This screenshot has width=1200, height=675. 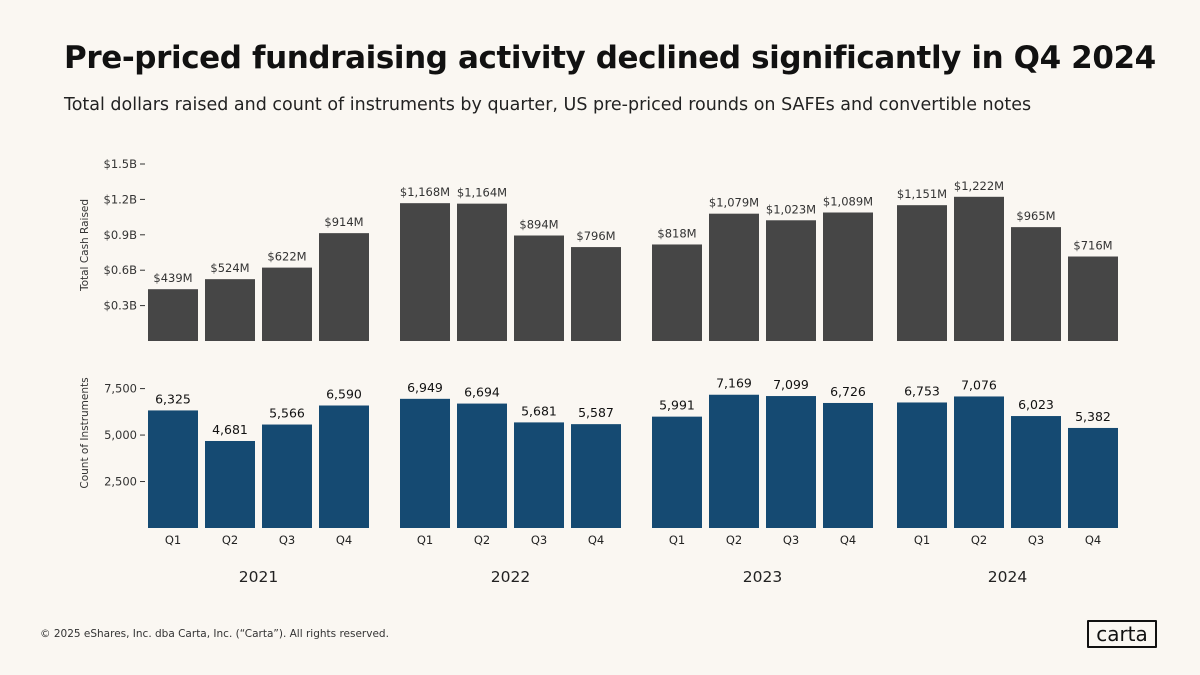 What do you see at coordinates (676, 233) in the screenshot?
I see `data-label: $818M` at bounding box center [676, 233].